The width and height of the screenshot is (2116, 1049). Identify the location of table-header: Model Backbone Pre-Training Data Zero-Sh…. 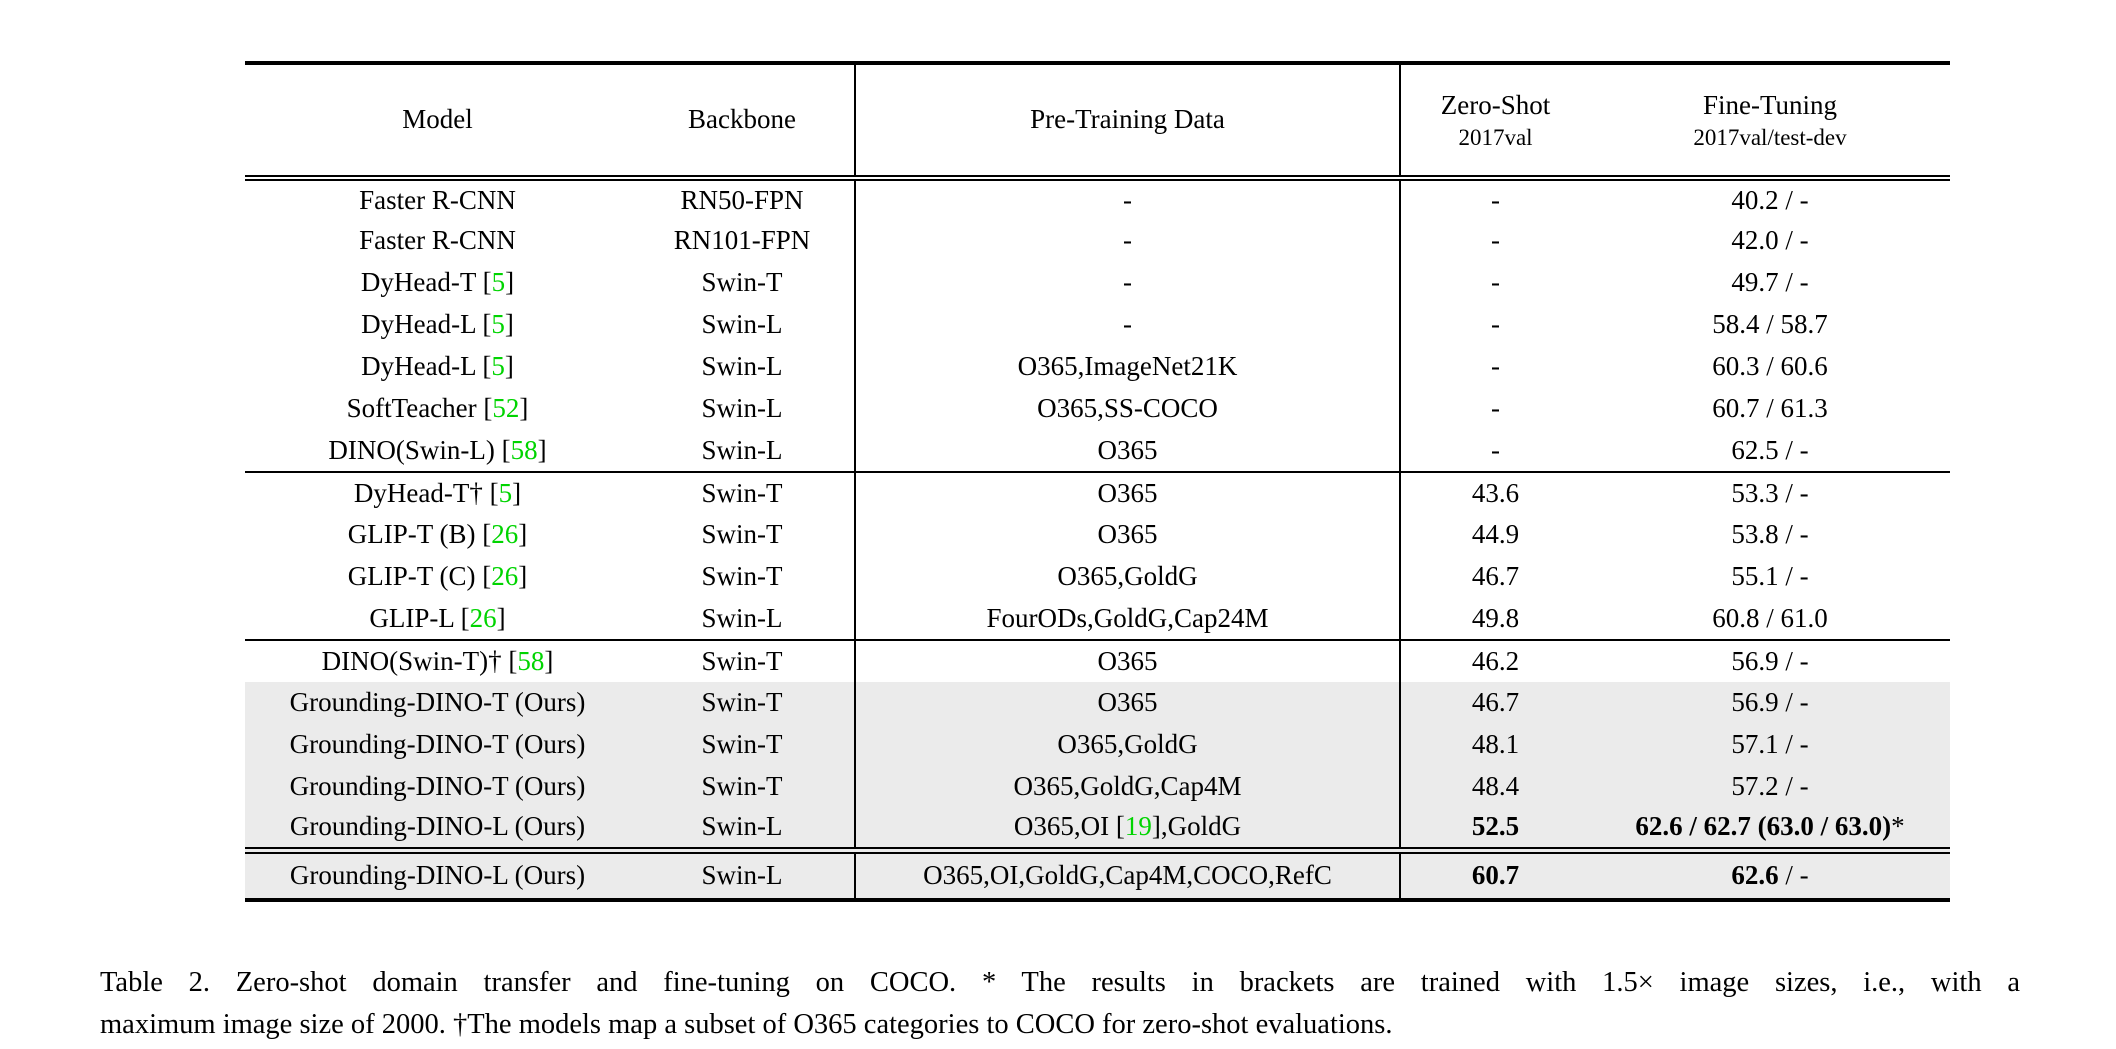
(1097, 122).